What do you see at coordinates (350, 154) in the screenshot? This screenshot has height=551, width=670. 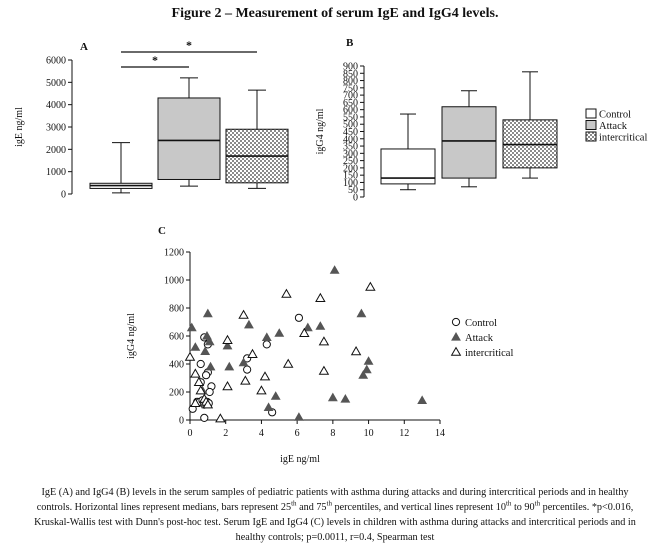 I see `y-tick-label: 300` at bounding box center [350, 154].